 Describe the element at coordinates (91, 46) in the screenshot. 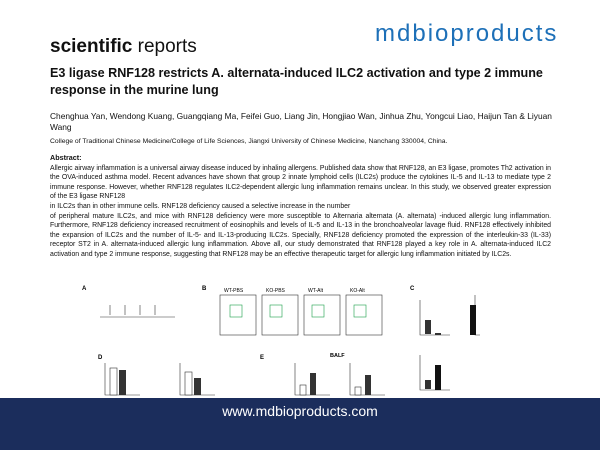

I see `journal-bold: scientific` at that location.